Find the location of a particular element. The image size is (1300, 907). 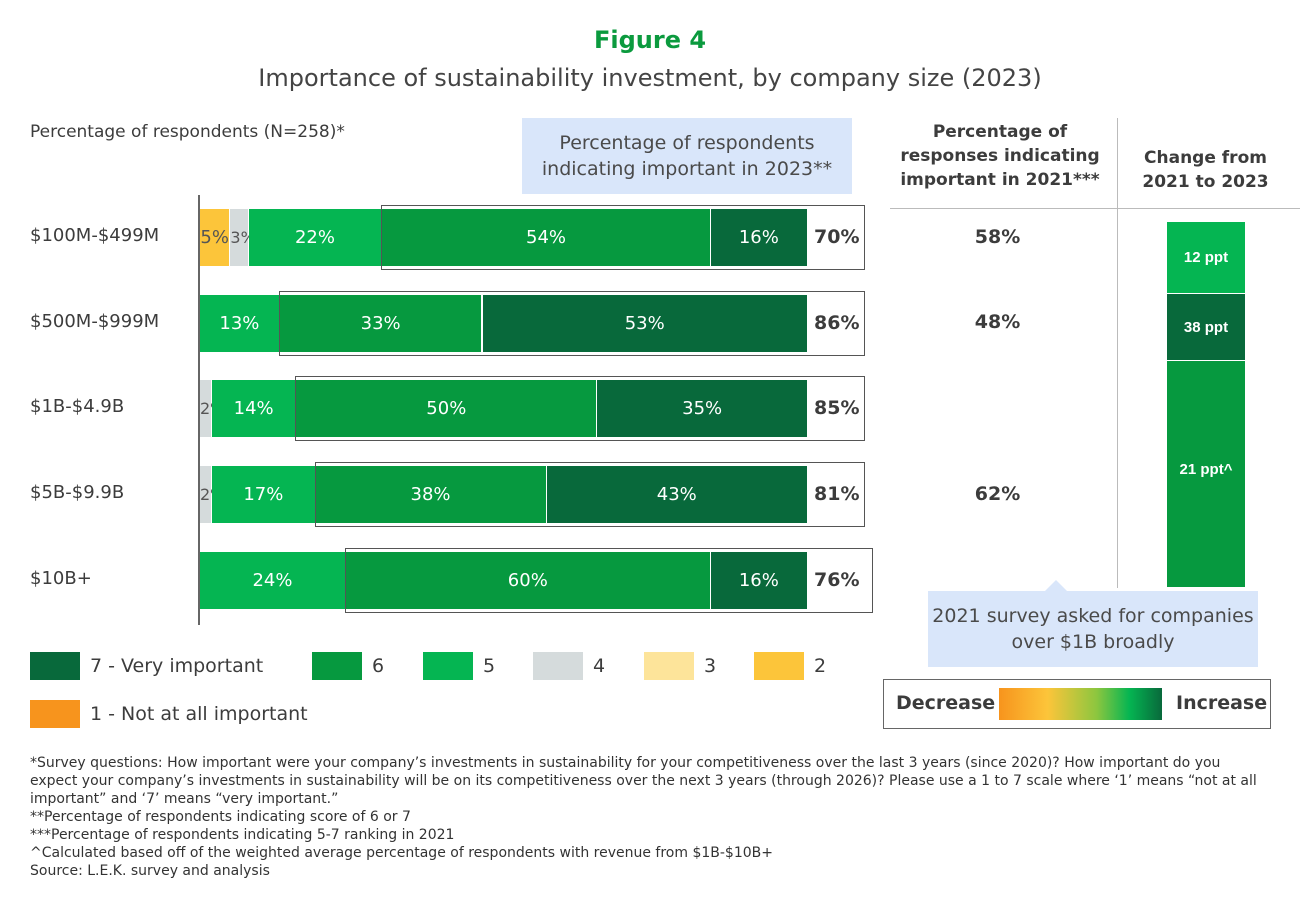

total-2023: 81% is located at coordinates (837, 494).